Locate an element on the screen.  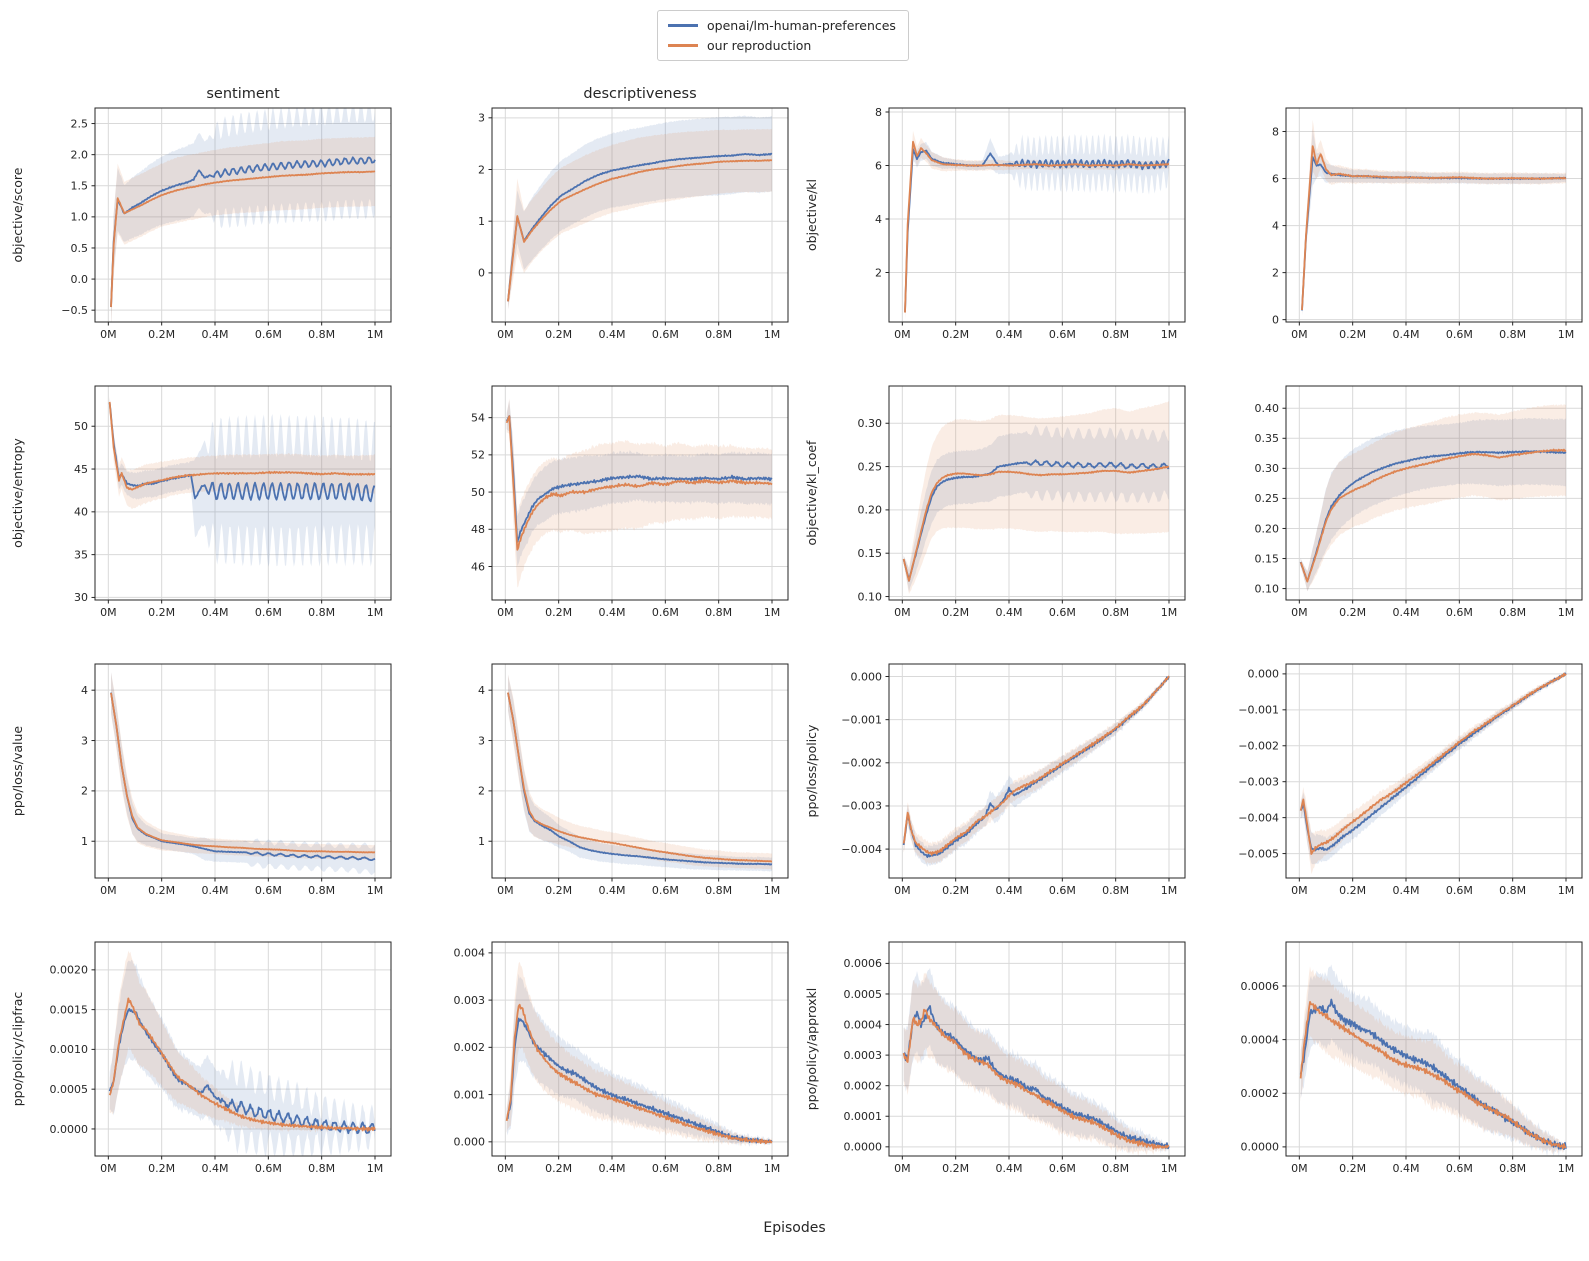
y-tick-label: 6 is located at coordinates (1275, 178).